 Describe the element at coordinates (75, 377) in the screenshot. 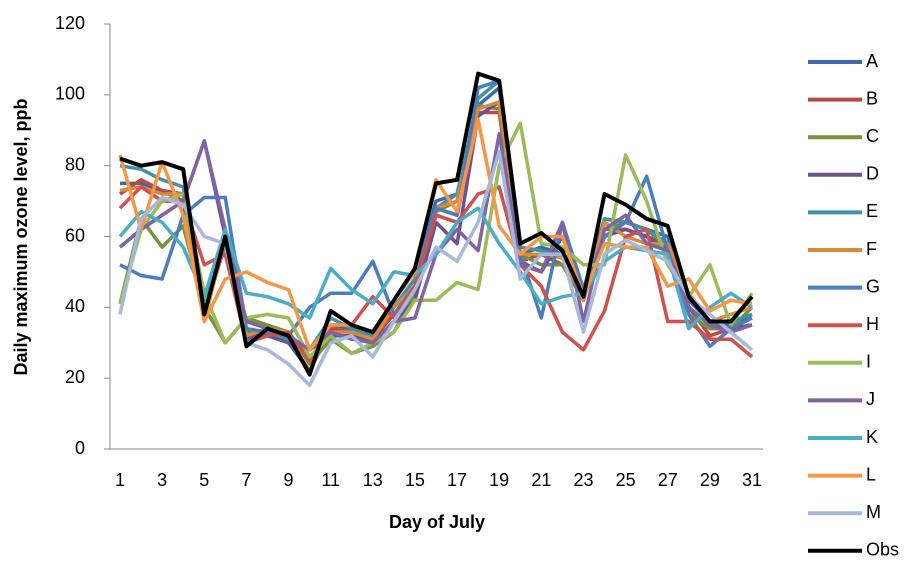

I see `y-tick-label: 20` at that location.